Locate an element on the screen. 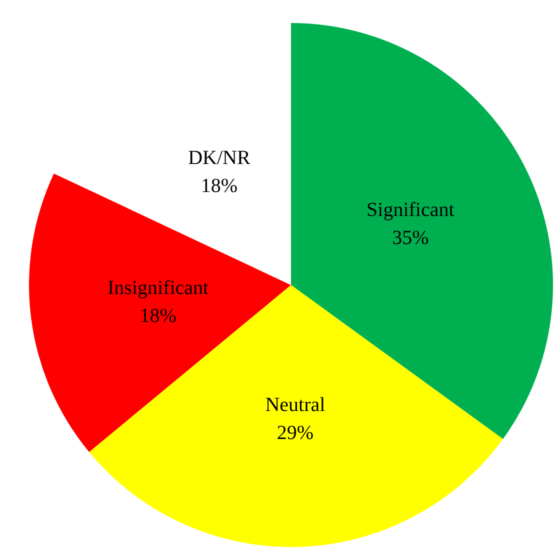 Image resolution: width=554 pixels, height=552 pixels. data-label: 29% is located at coordinates (295, 433).